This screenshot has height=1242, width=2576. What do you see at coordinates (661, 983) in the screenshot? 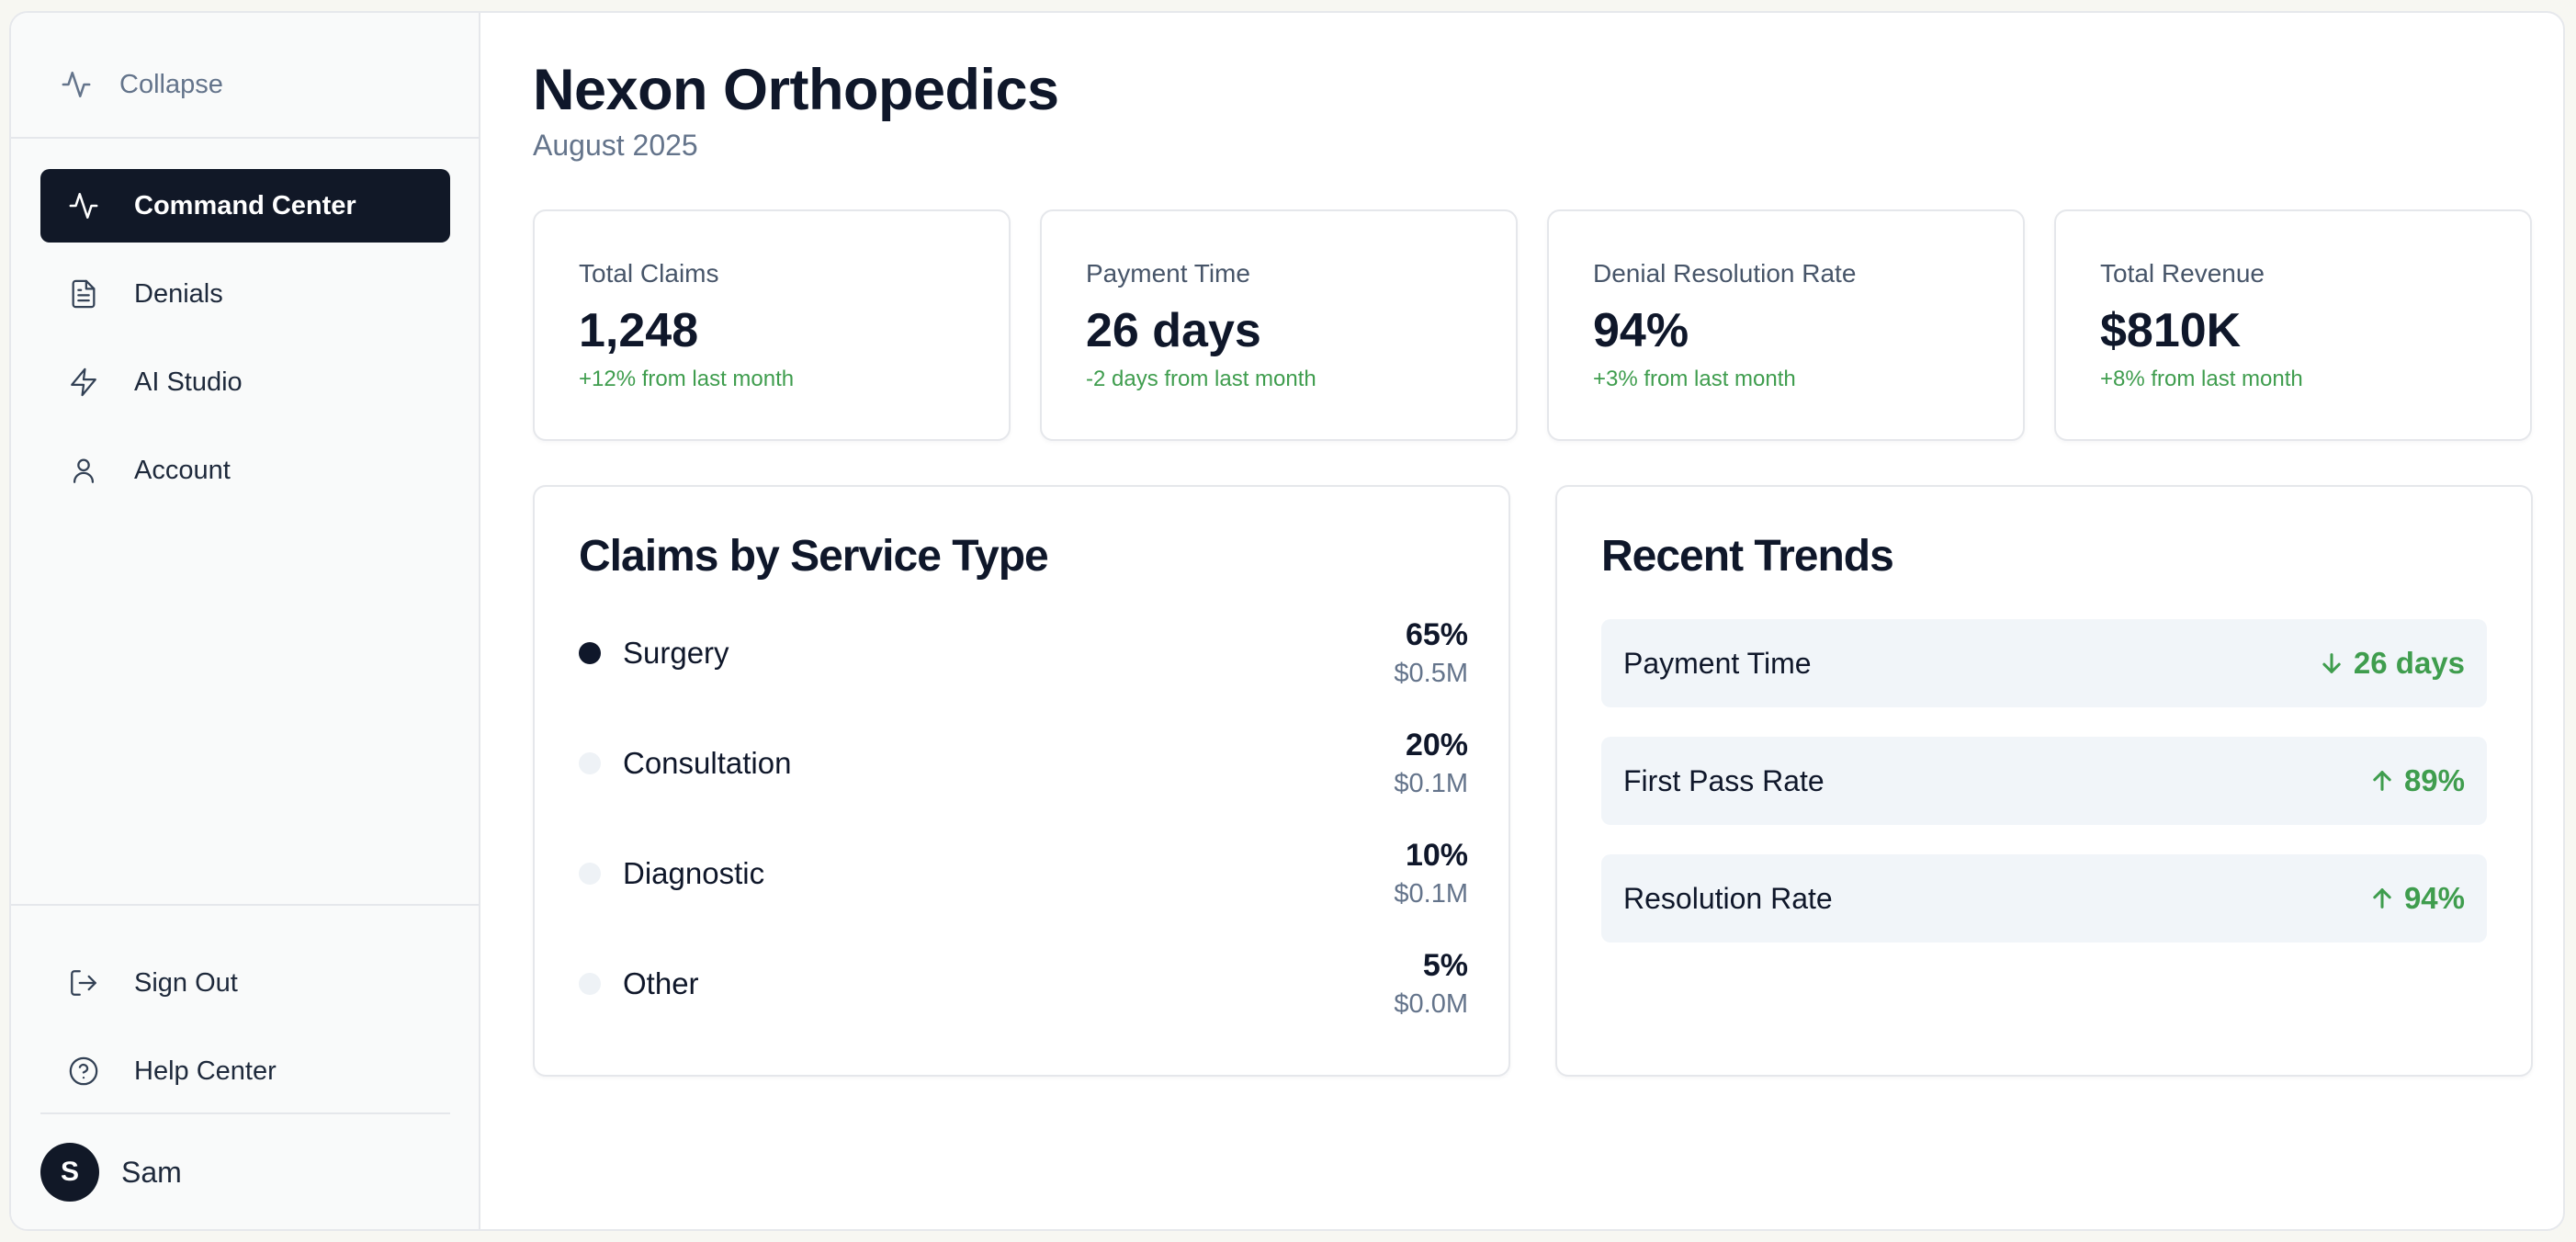
I see `service-name: Other` at bounding box center [661, 983].